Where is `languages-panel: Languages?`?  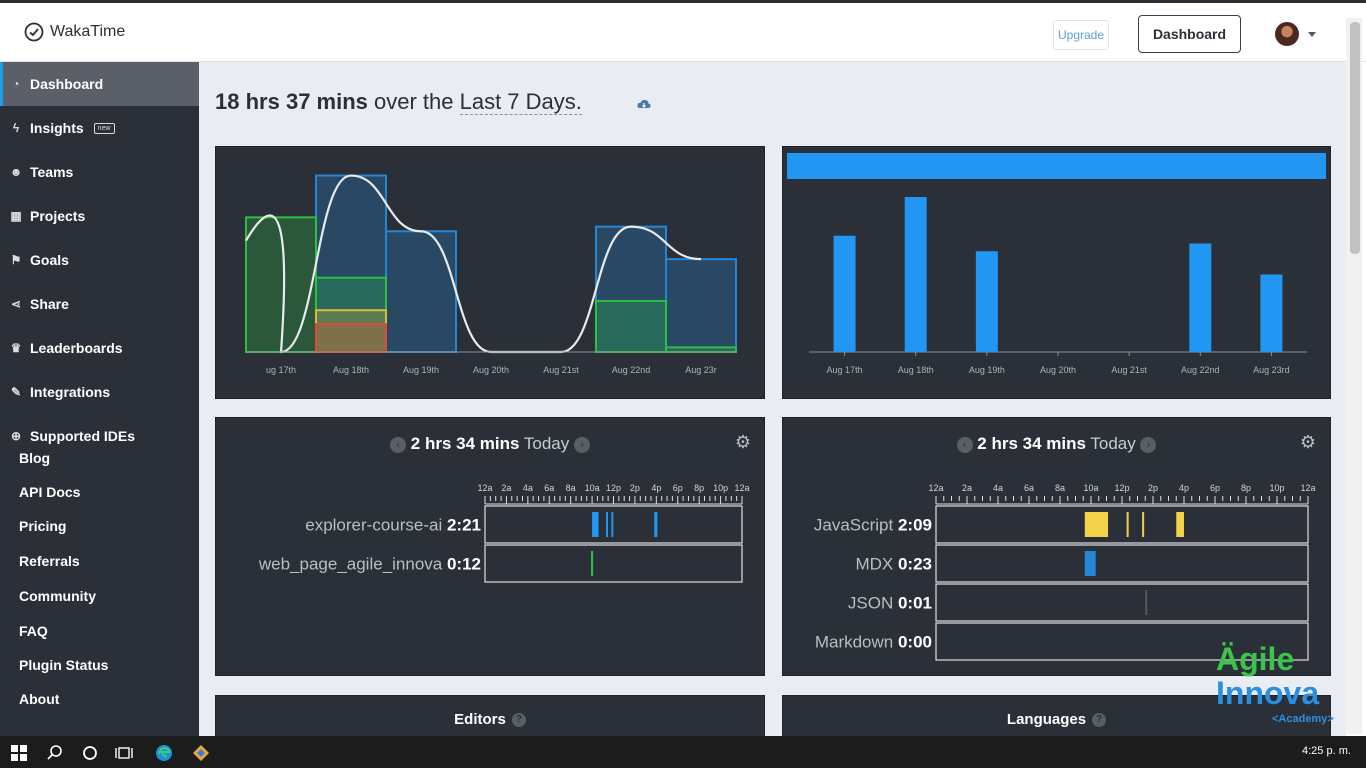
languages-panel: Languages? is located at coordinates (1056, 715).